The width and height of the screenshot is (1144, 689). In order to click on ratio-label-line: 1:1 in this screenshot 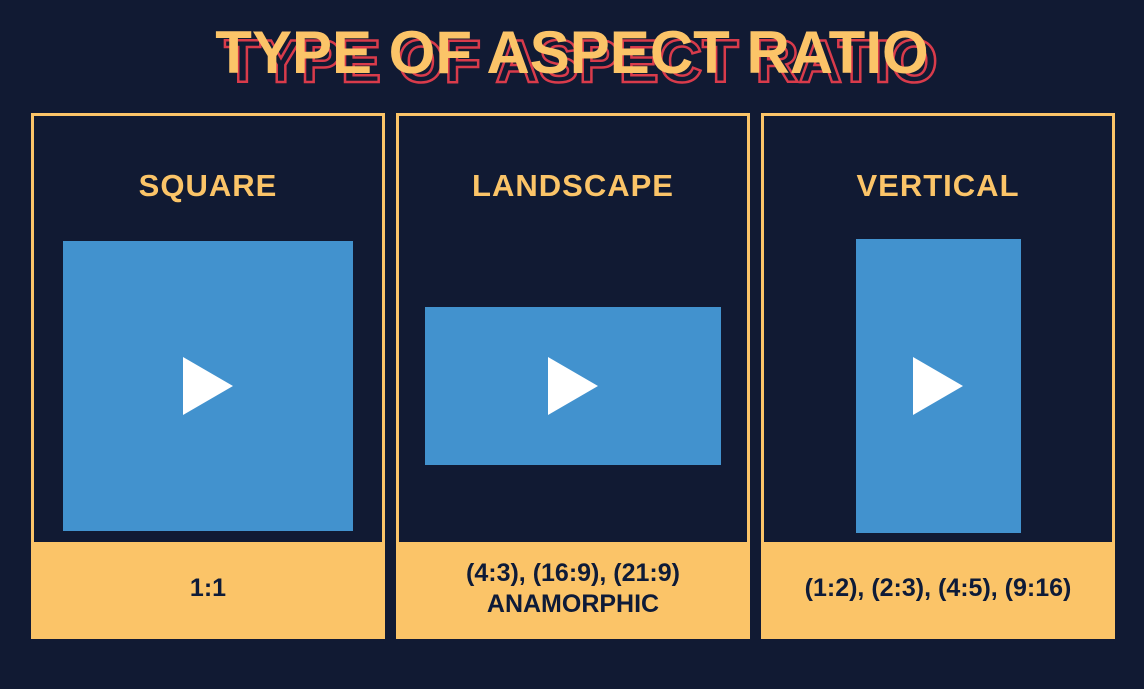, I will do `click(208, 588)`.